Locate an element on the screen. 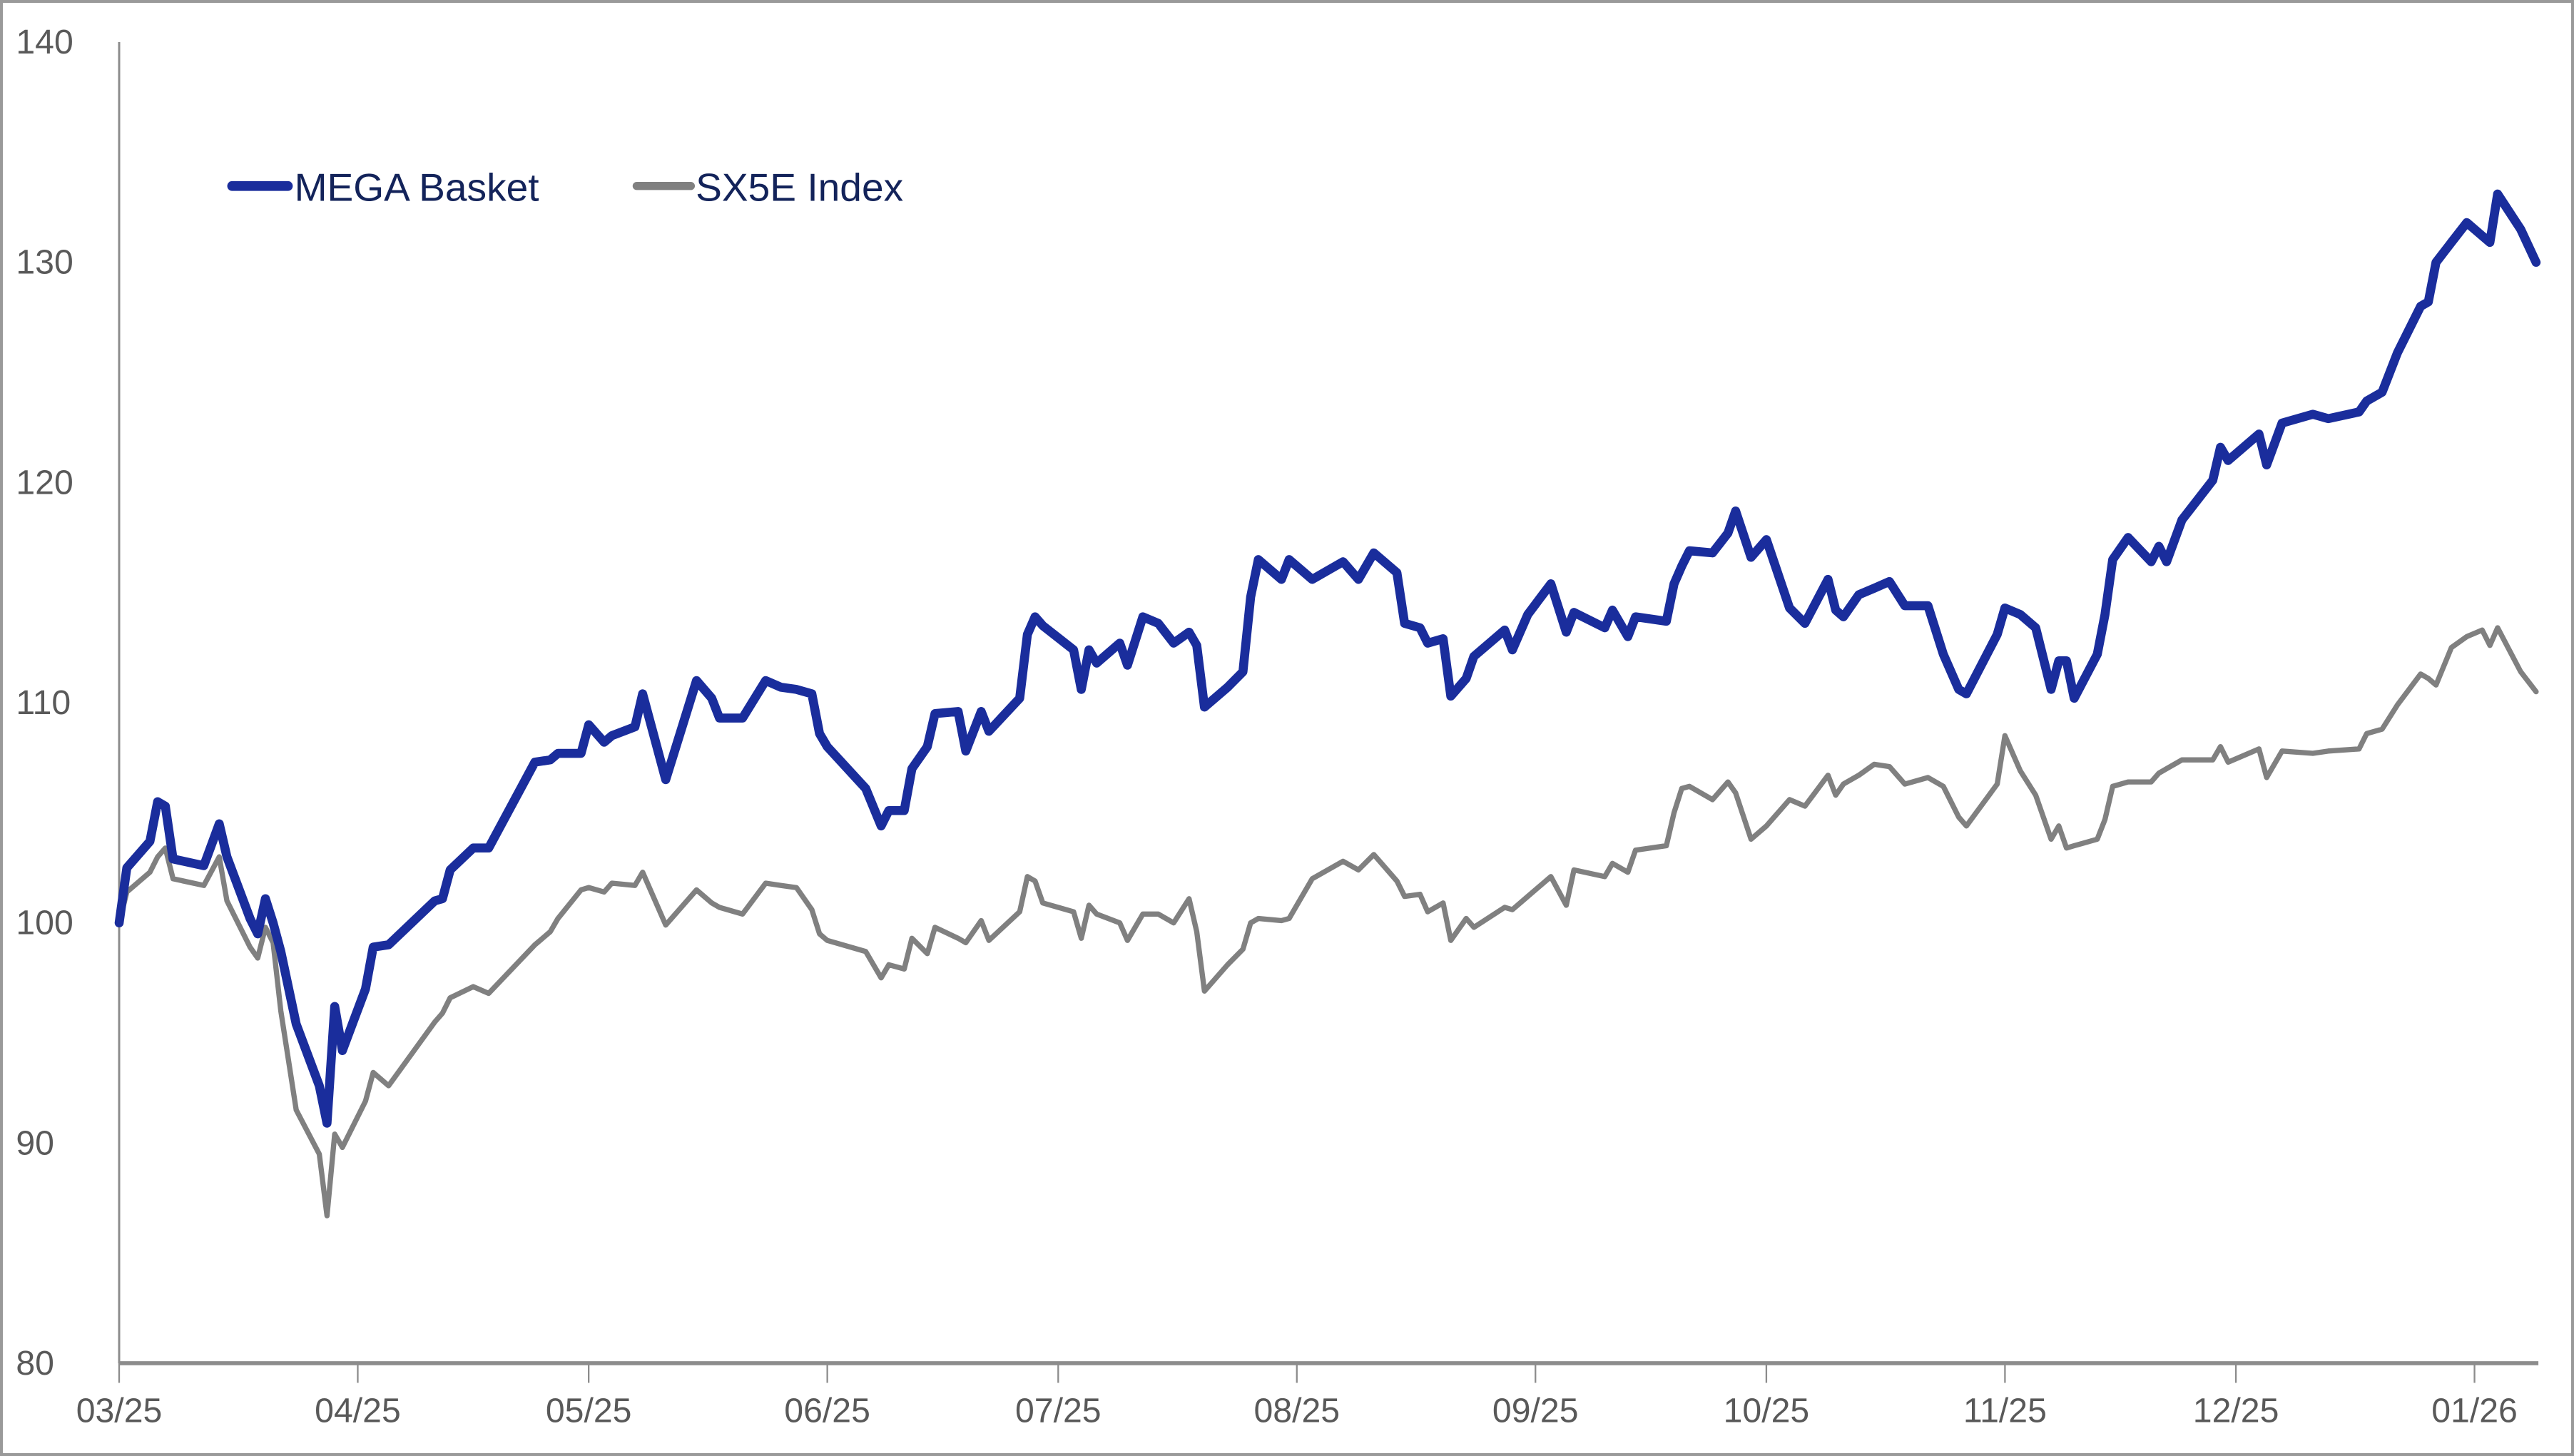  legend-label-sx5e-index: SX5E Index is located at coordinates (799, 187).